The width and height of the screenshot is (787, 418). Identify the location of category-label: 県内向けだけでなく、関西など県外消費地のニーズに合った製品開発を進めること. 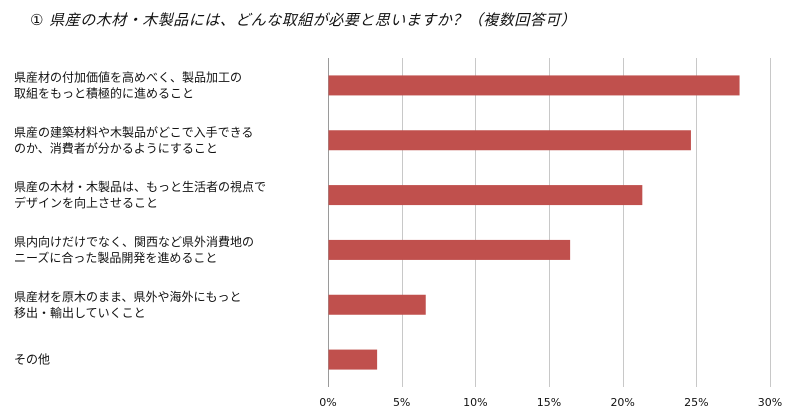
(134, 249).